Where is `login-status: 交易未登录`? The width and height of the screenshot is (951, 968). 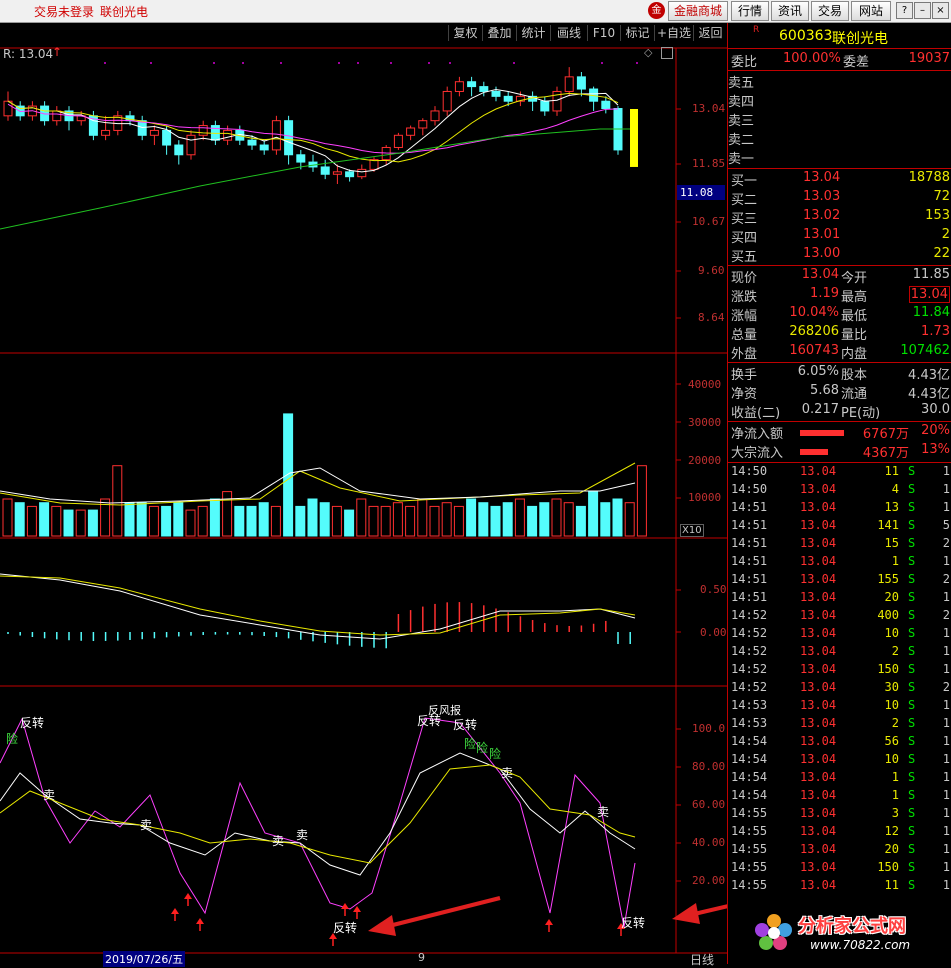 login-status: 交易未登录 is located at coordinates (64, 12).